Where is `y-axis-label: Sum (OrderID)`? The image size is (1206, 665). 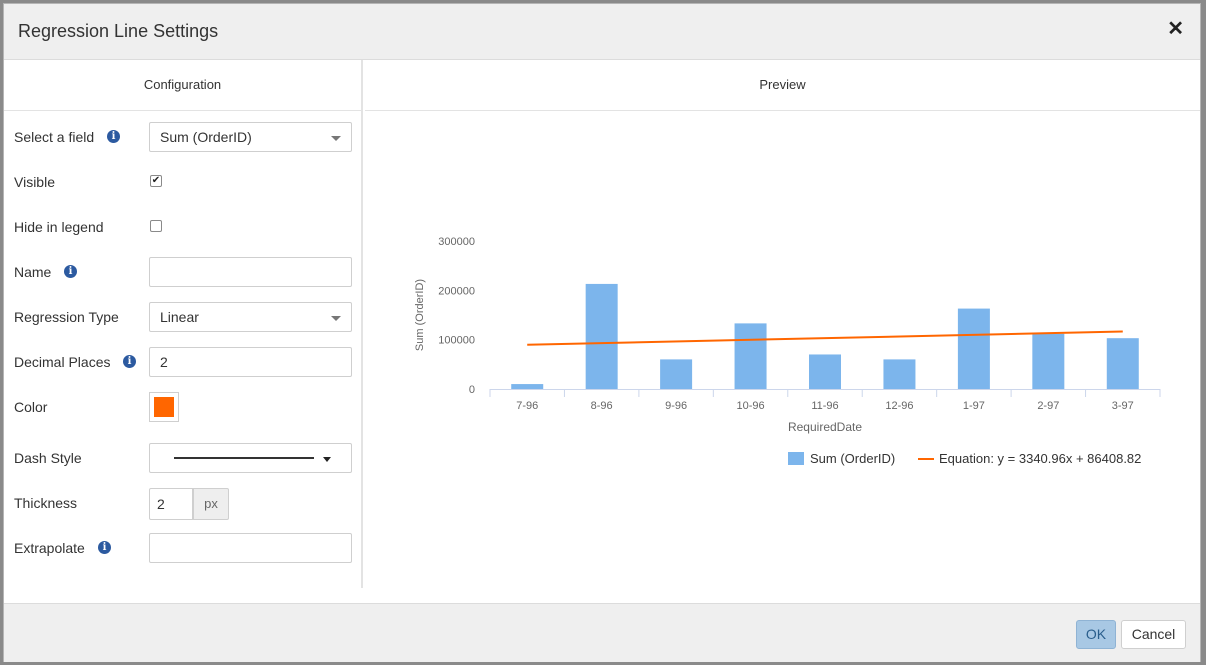
y-axis-label: Sum (OrderID) is located at coordinates (420, 315).